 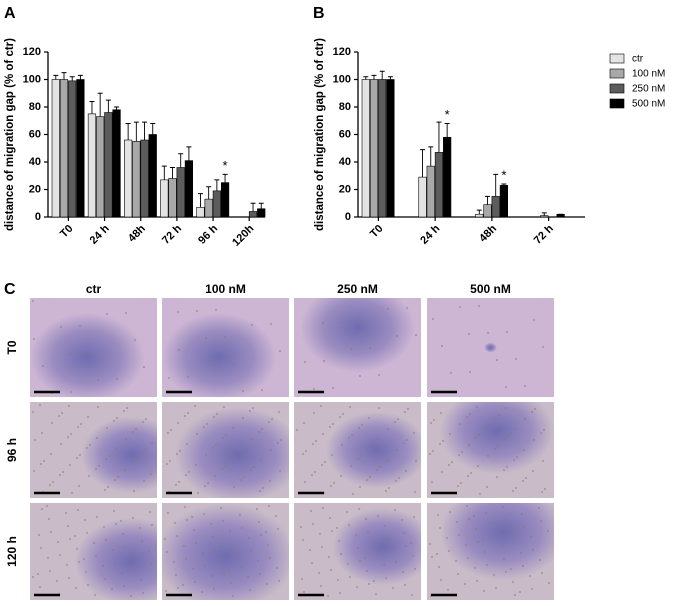 I want to click on x-tick-label: 48h, so click(x=488, y=234).